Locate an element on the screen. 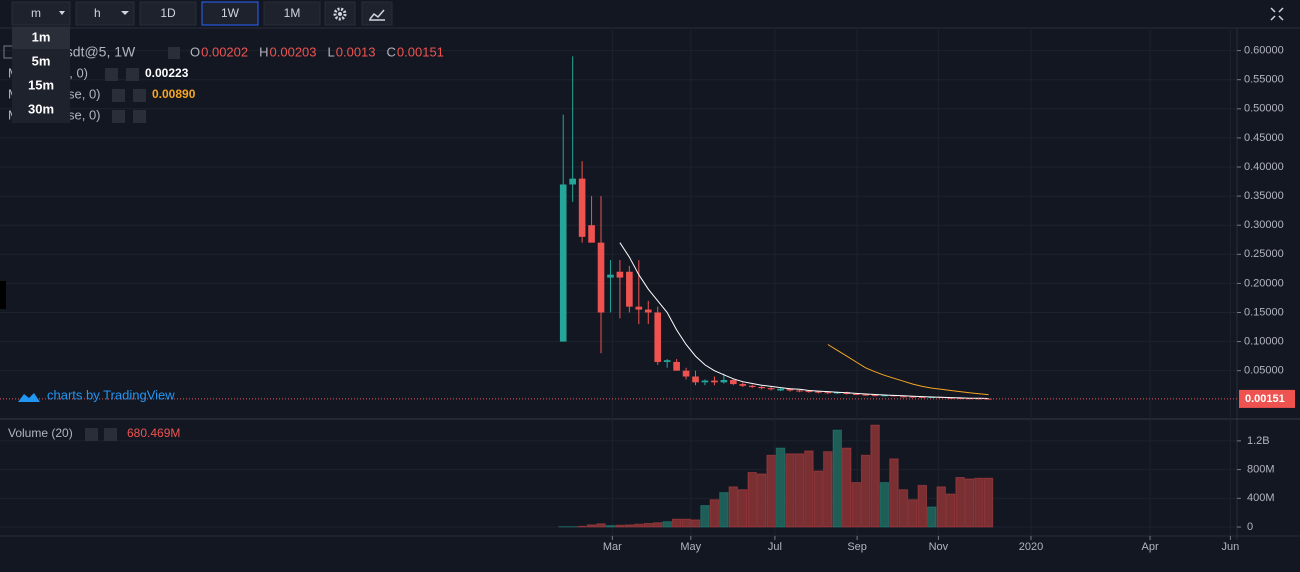 The image size is (1300, 572). hour-select: h is located at coordinates (105, 13).